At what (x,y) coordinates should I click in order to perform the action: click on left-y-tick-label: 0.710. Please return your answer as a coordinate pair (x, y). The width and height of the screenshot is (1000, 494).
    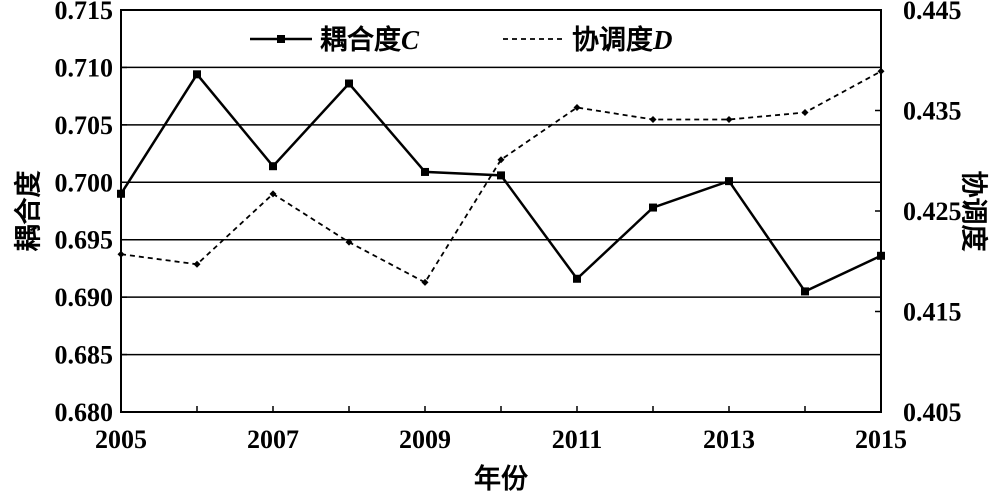
    Looking at the image, I should click on (84, 67).